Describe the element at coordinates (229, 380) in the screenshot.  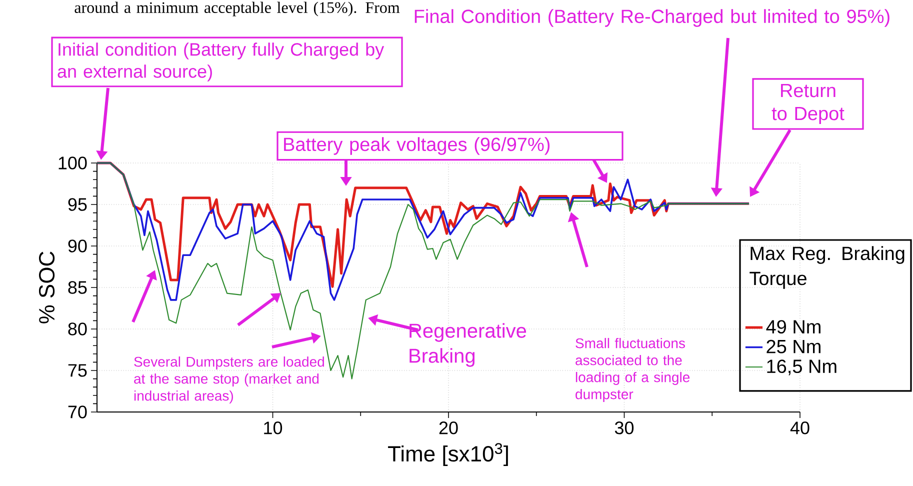
I see `annotation: Several Dumpsters are loaded at the same stop (market and industrial areas)` at that location.